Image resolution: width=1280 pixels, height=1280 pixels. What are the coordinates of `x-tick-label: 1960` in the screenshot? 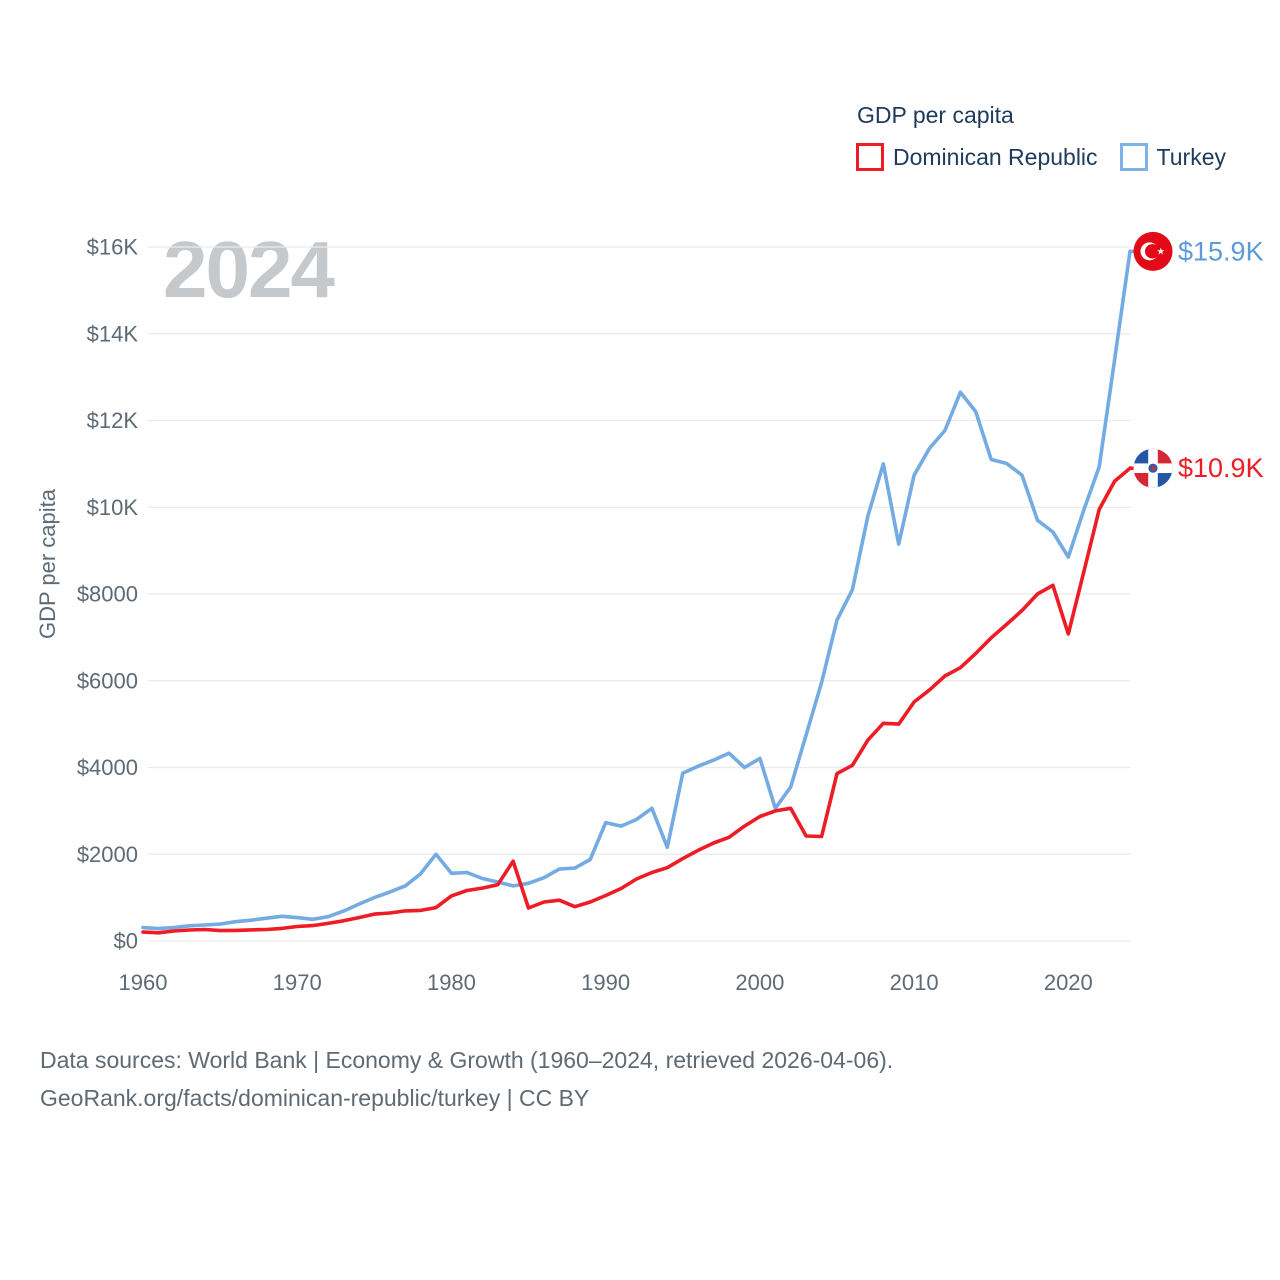 It's located at (143, 982).